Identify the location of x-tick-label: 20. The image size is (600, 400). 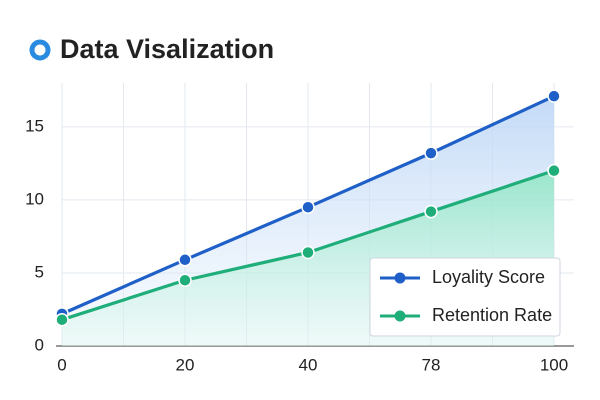
(185, 364).